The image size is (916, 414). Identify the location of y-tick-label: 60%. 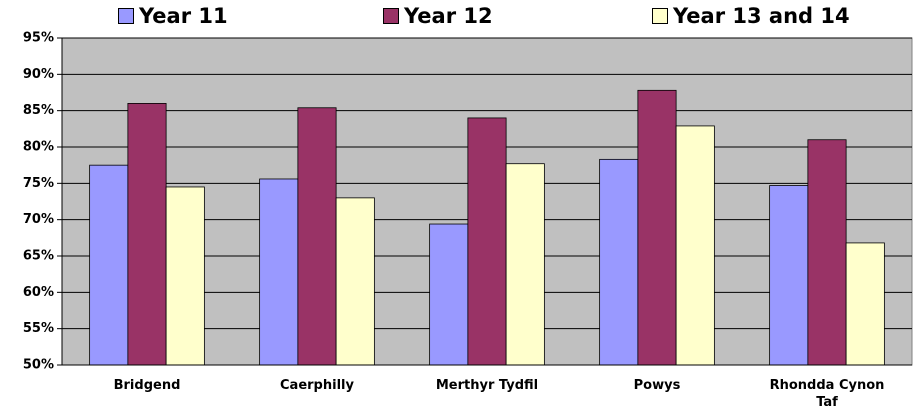
(38, 292).